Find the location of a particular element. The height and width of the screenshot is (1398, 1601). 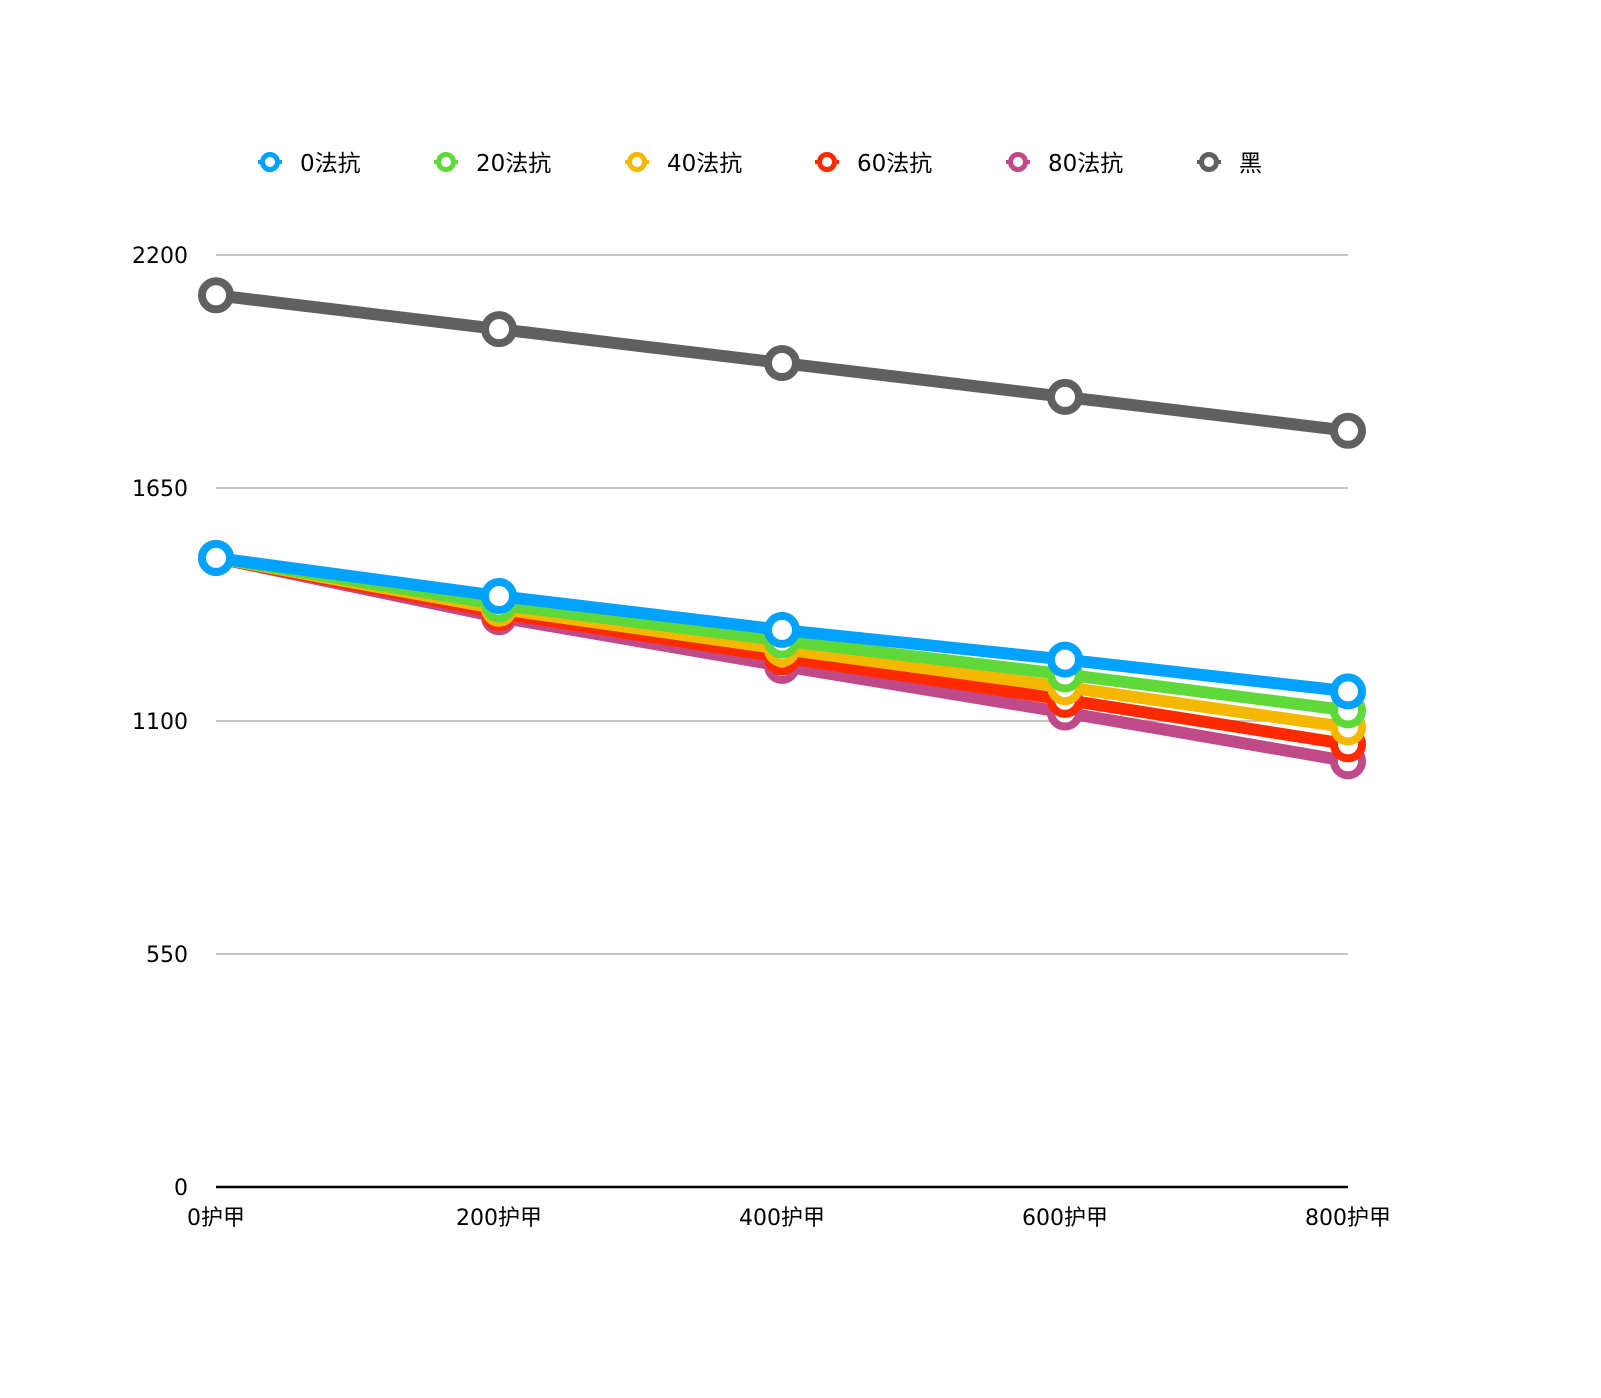

legend-item: 20法抗 is located at coordinates (492, 164).